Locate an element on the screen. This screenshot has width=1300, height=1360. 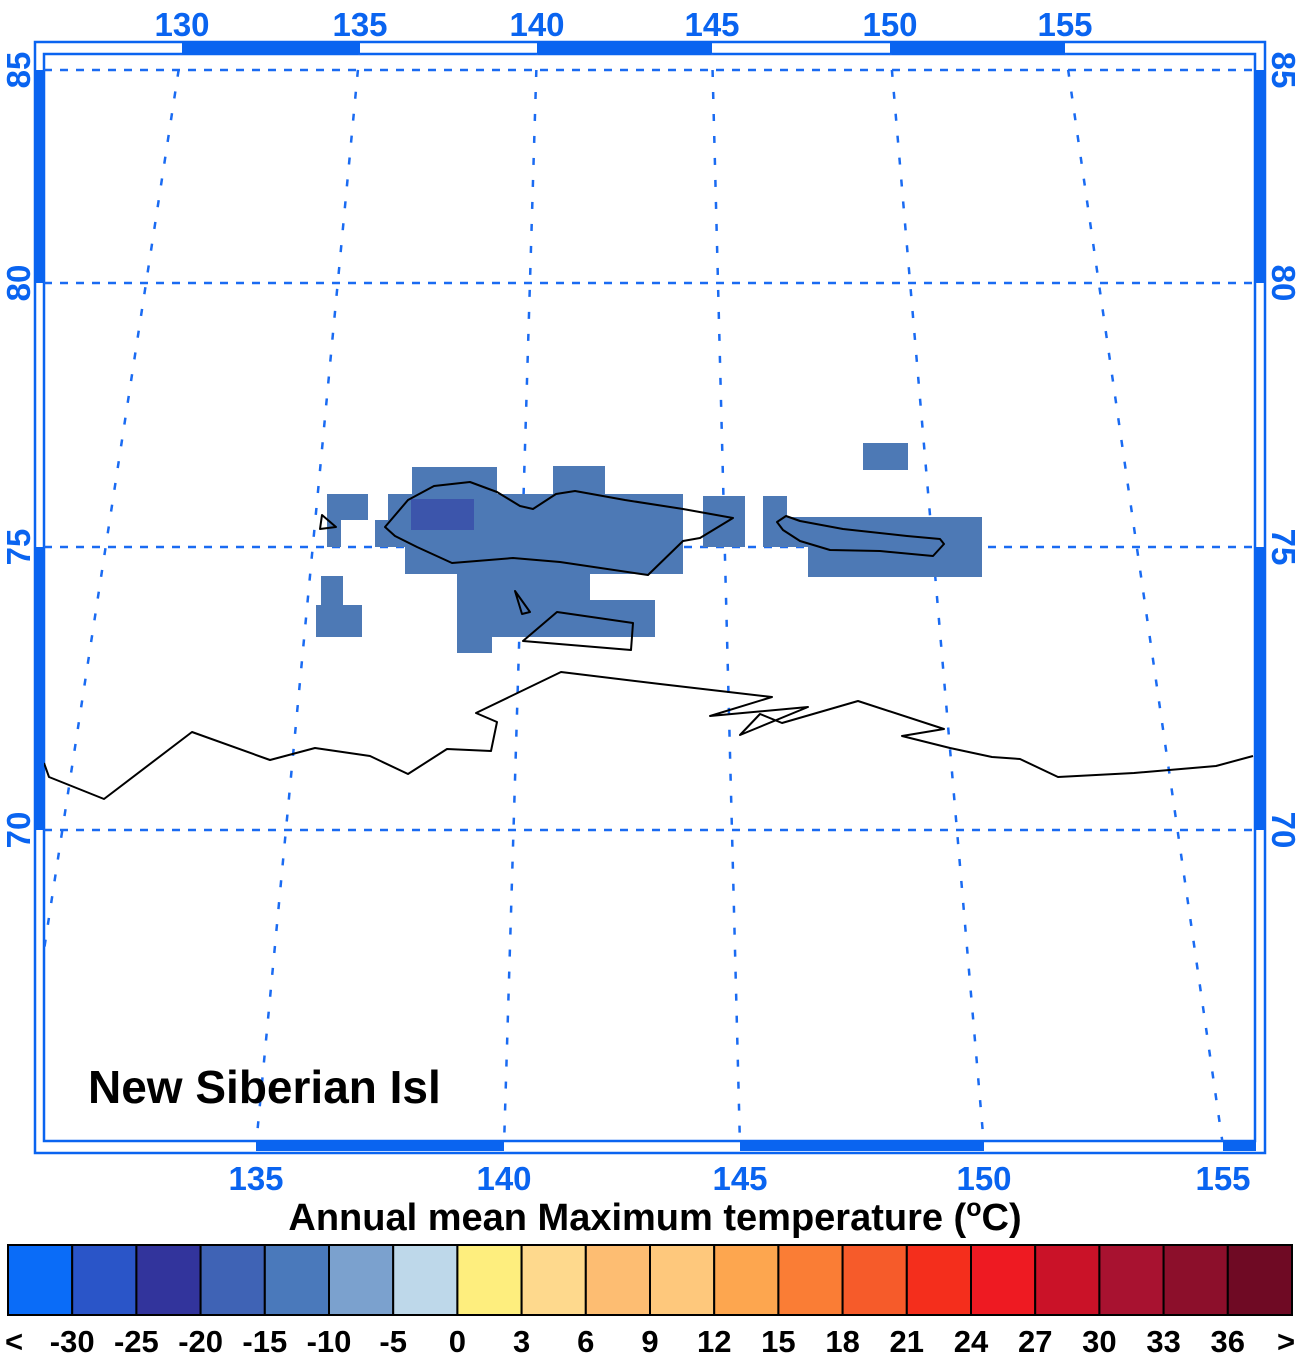
right-axis-tick-label: 75 is located at coordinates (1282, 547).